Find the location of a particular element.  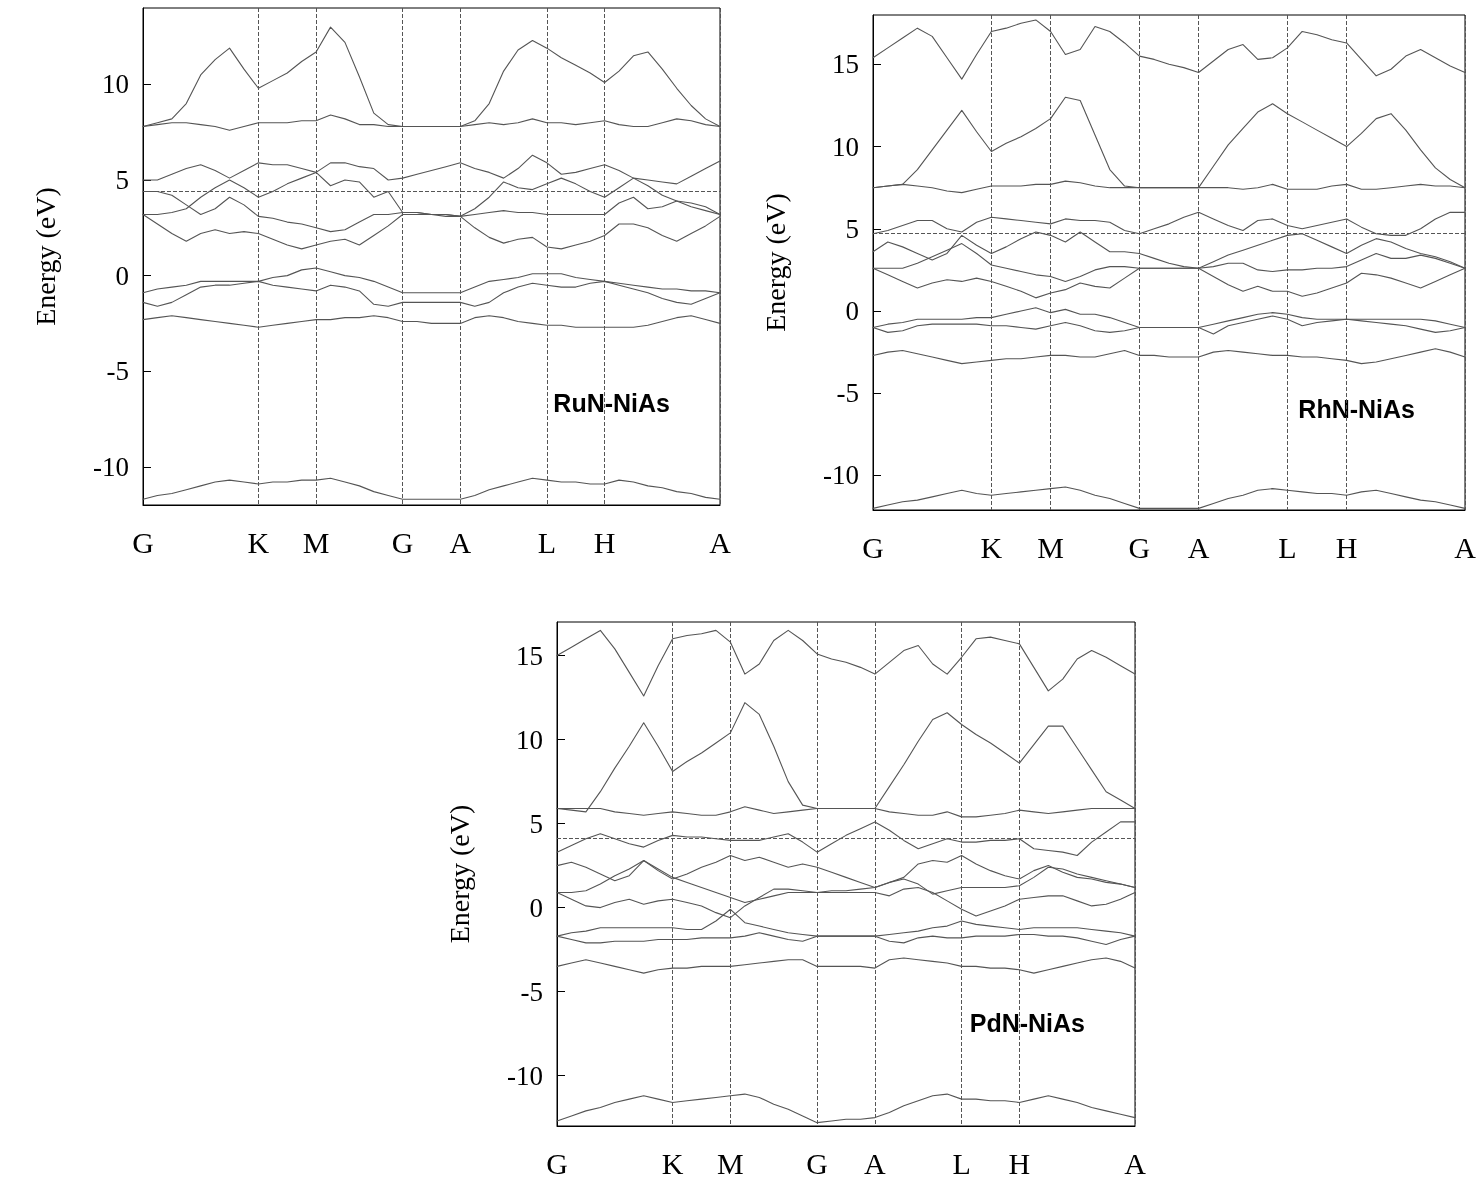

annotation: RuN-NiAs is located at coordinates (612, 403).